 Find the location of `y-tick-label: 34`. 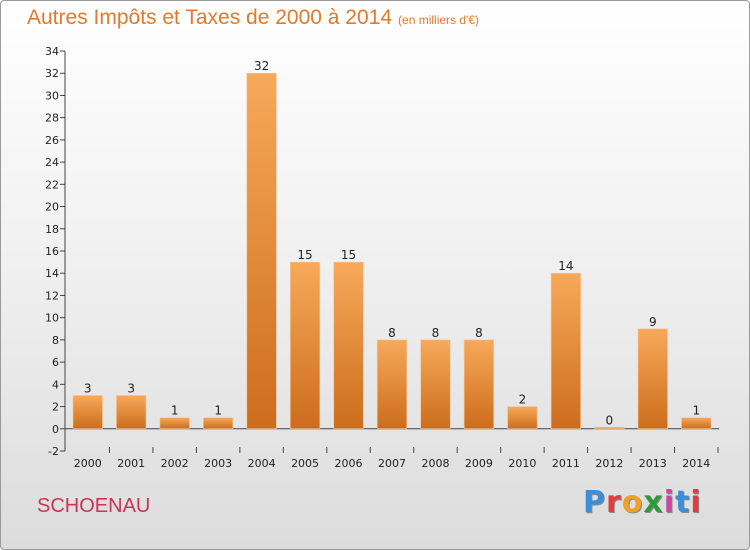

y-tick-label: 34 is located at coordinates (52, 51).